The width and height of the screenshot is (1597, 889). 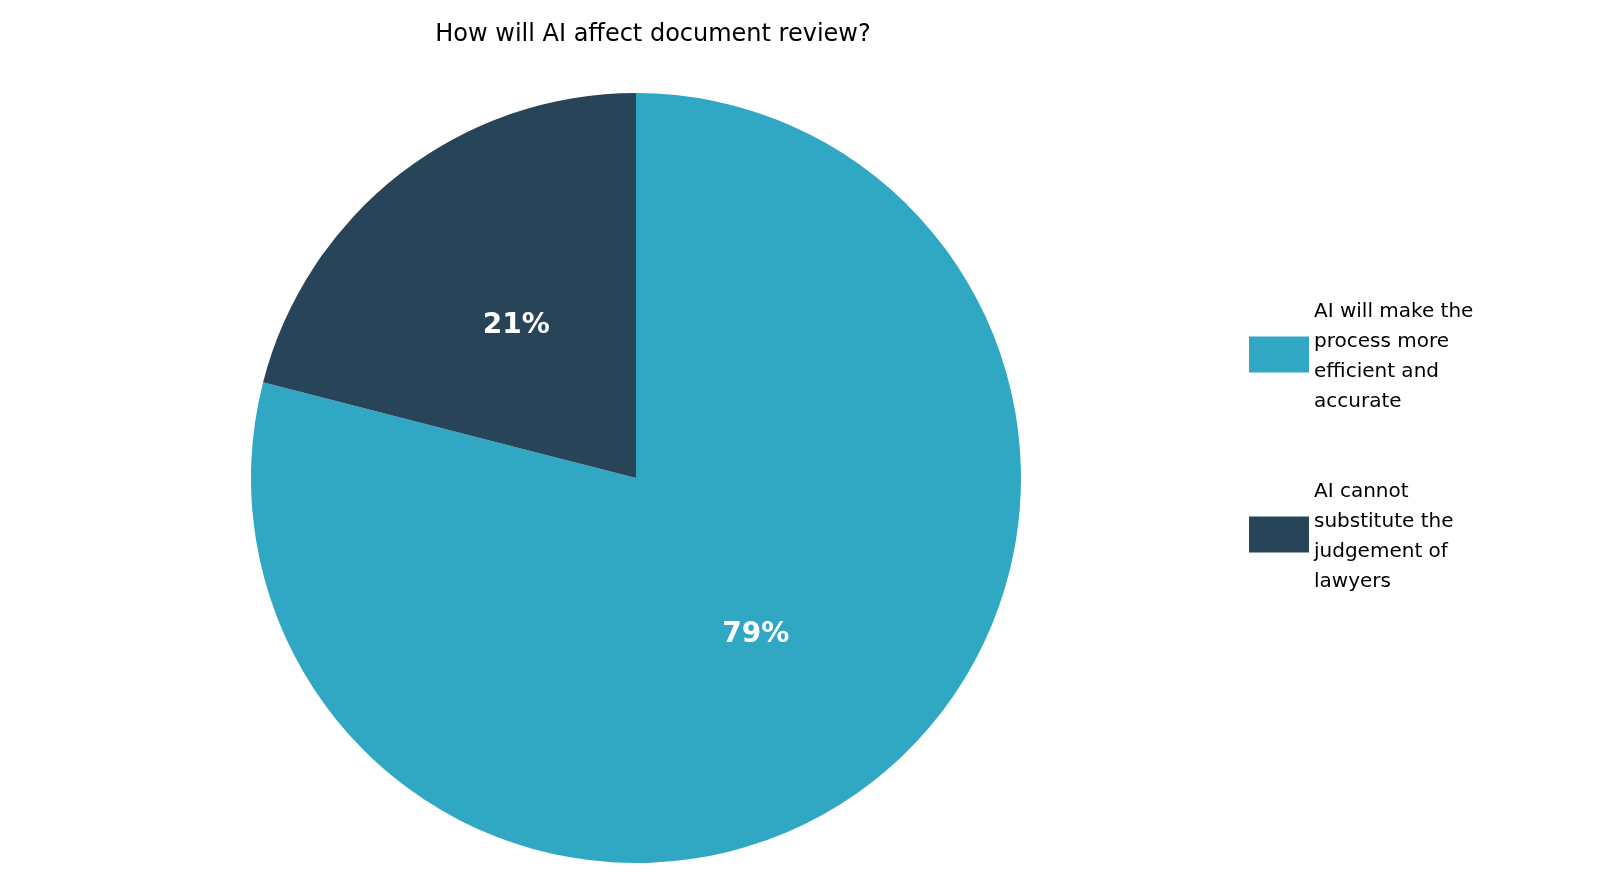 I want to click on legend-label: AI will make the process more efficient and accurate, so click(x=1397, y=354).